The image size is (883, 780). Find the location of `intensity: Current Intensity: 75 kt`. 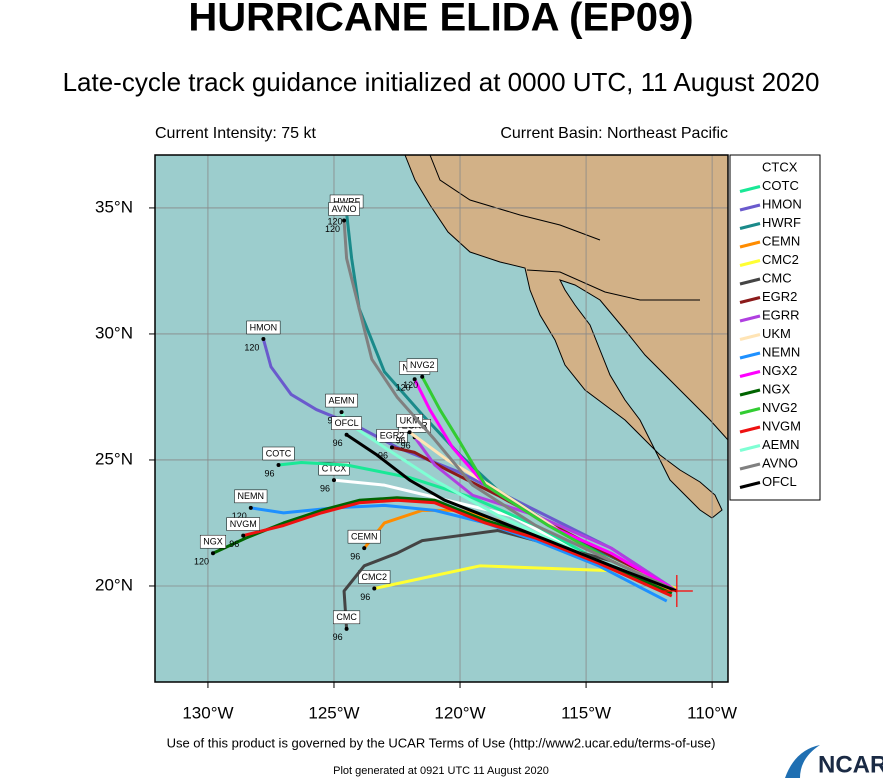

intensity: Current Intensity: 75 kt is located at coordinates (236, 133).